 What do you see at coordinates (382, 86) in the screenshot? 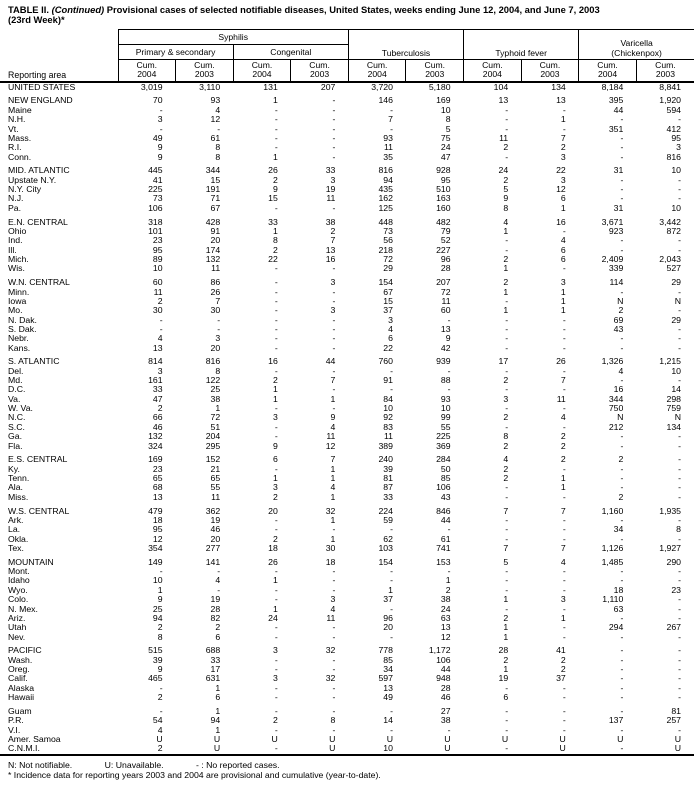
I see `value-cell: 3,720` at bounding box center [382, 86].